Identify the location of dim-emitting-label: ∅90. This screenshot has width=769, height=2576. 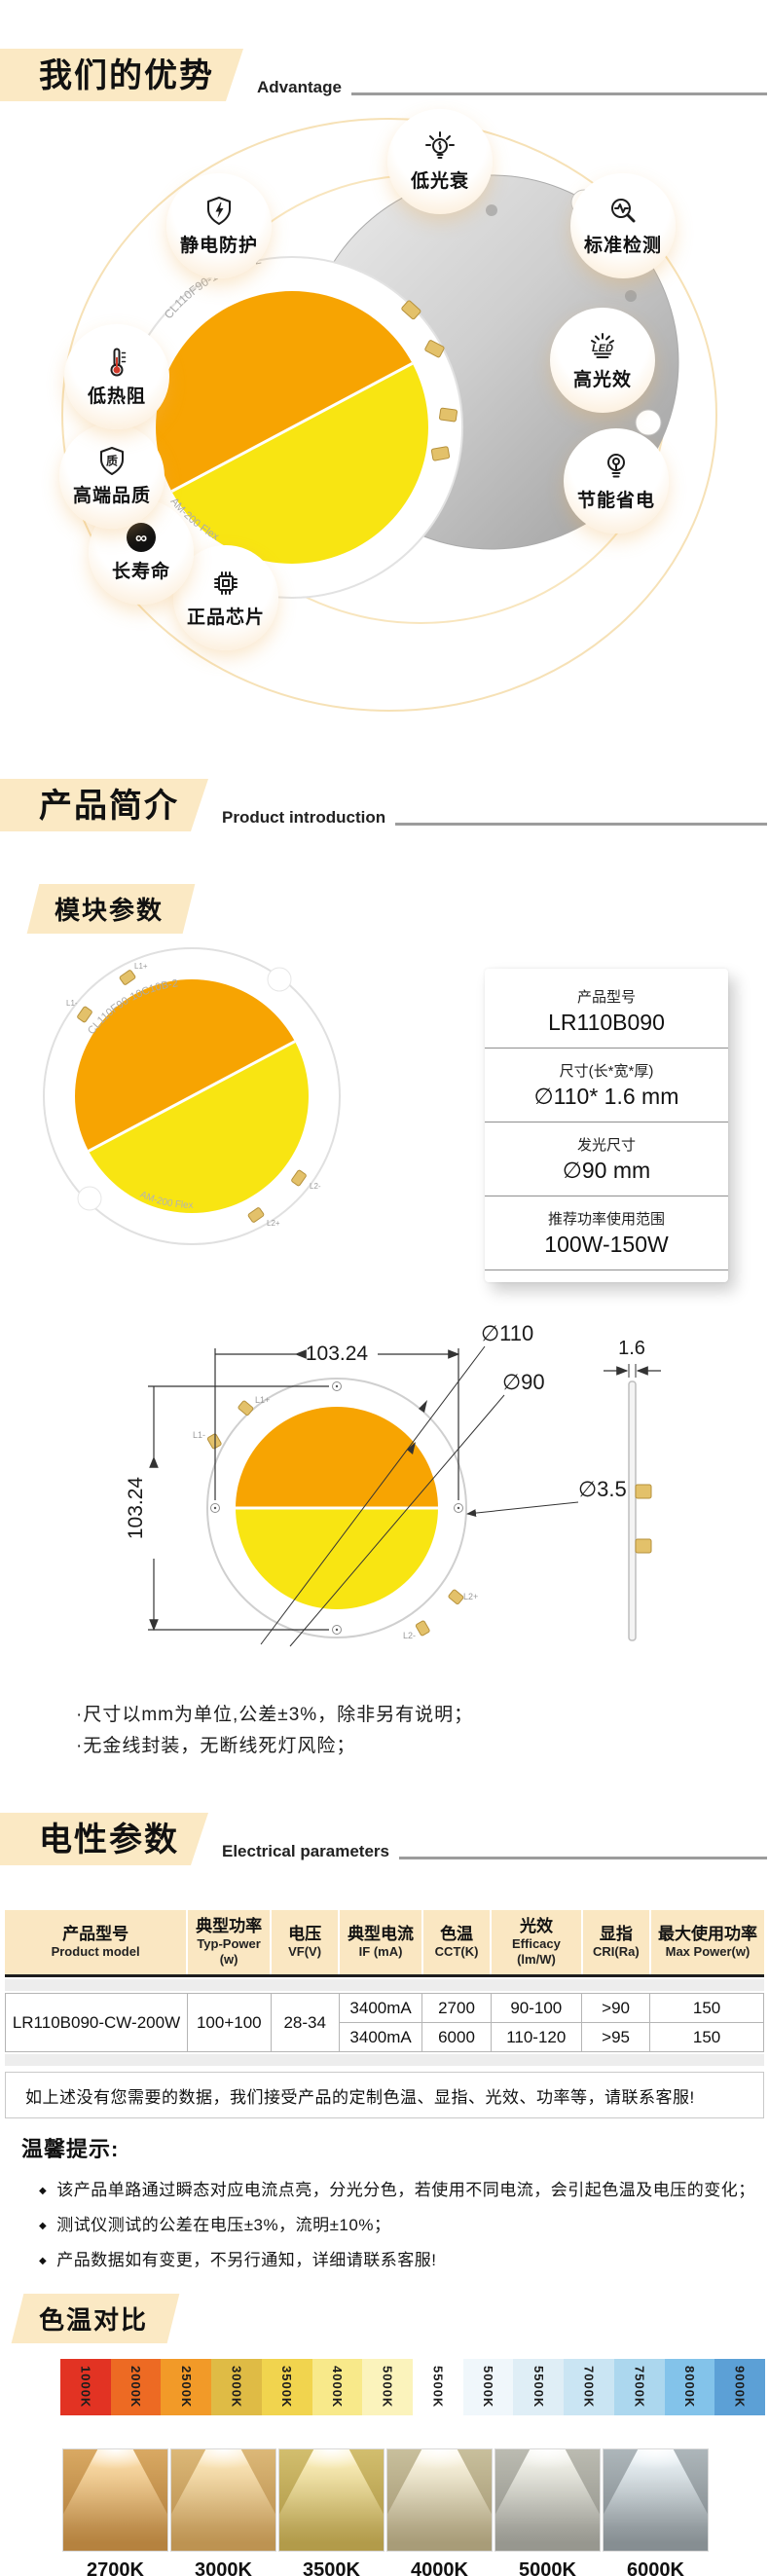
(523, 1382).